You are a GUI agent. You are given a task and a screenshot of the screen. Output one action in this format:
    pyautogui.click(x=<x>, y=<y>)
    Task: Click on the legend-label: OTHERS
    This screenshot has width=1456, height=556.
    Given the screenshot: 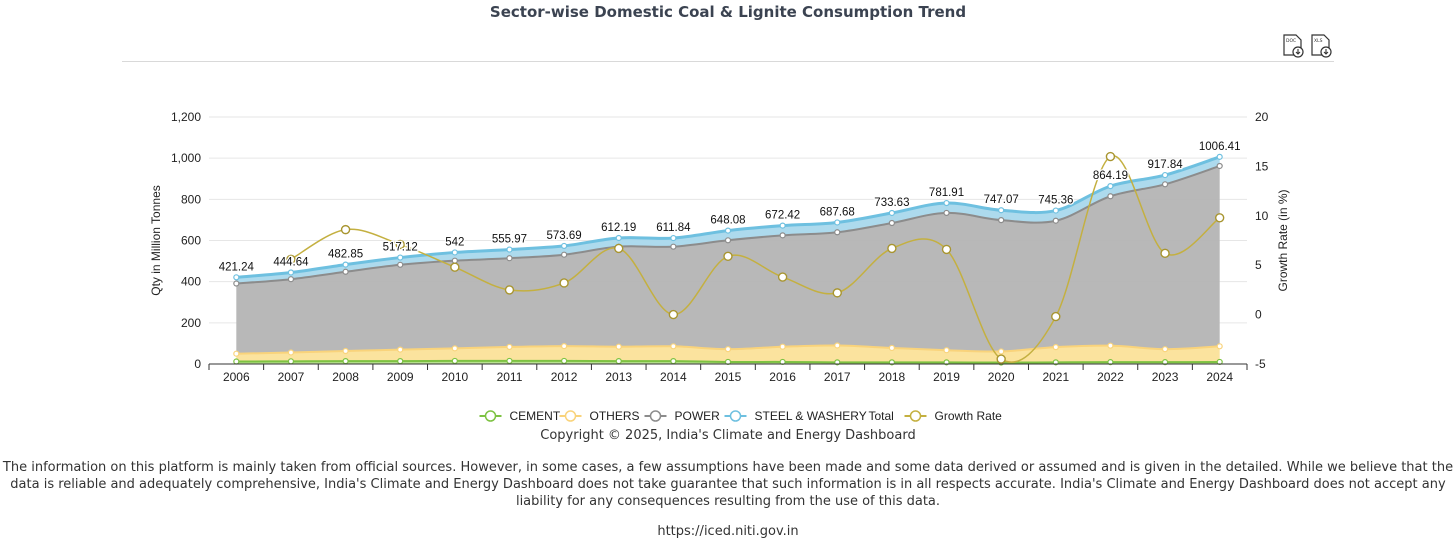 What is the action you would take?
    pyautogui.click(x=615, y=416)
    